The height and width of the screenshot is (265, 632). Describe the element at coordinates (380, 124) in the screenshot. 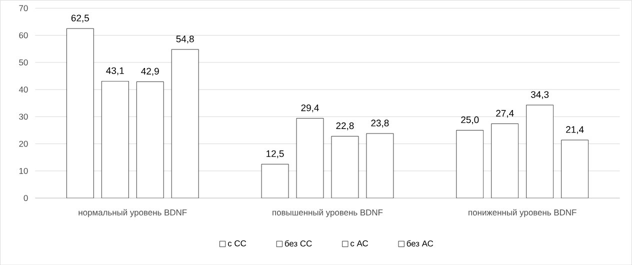

I see `data-label: 23,8` at that location.